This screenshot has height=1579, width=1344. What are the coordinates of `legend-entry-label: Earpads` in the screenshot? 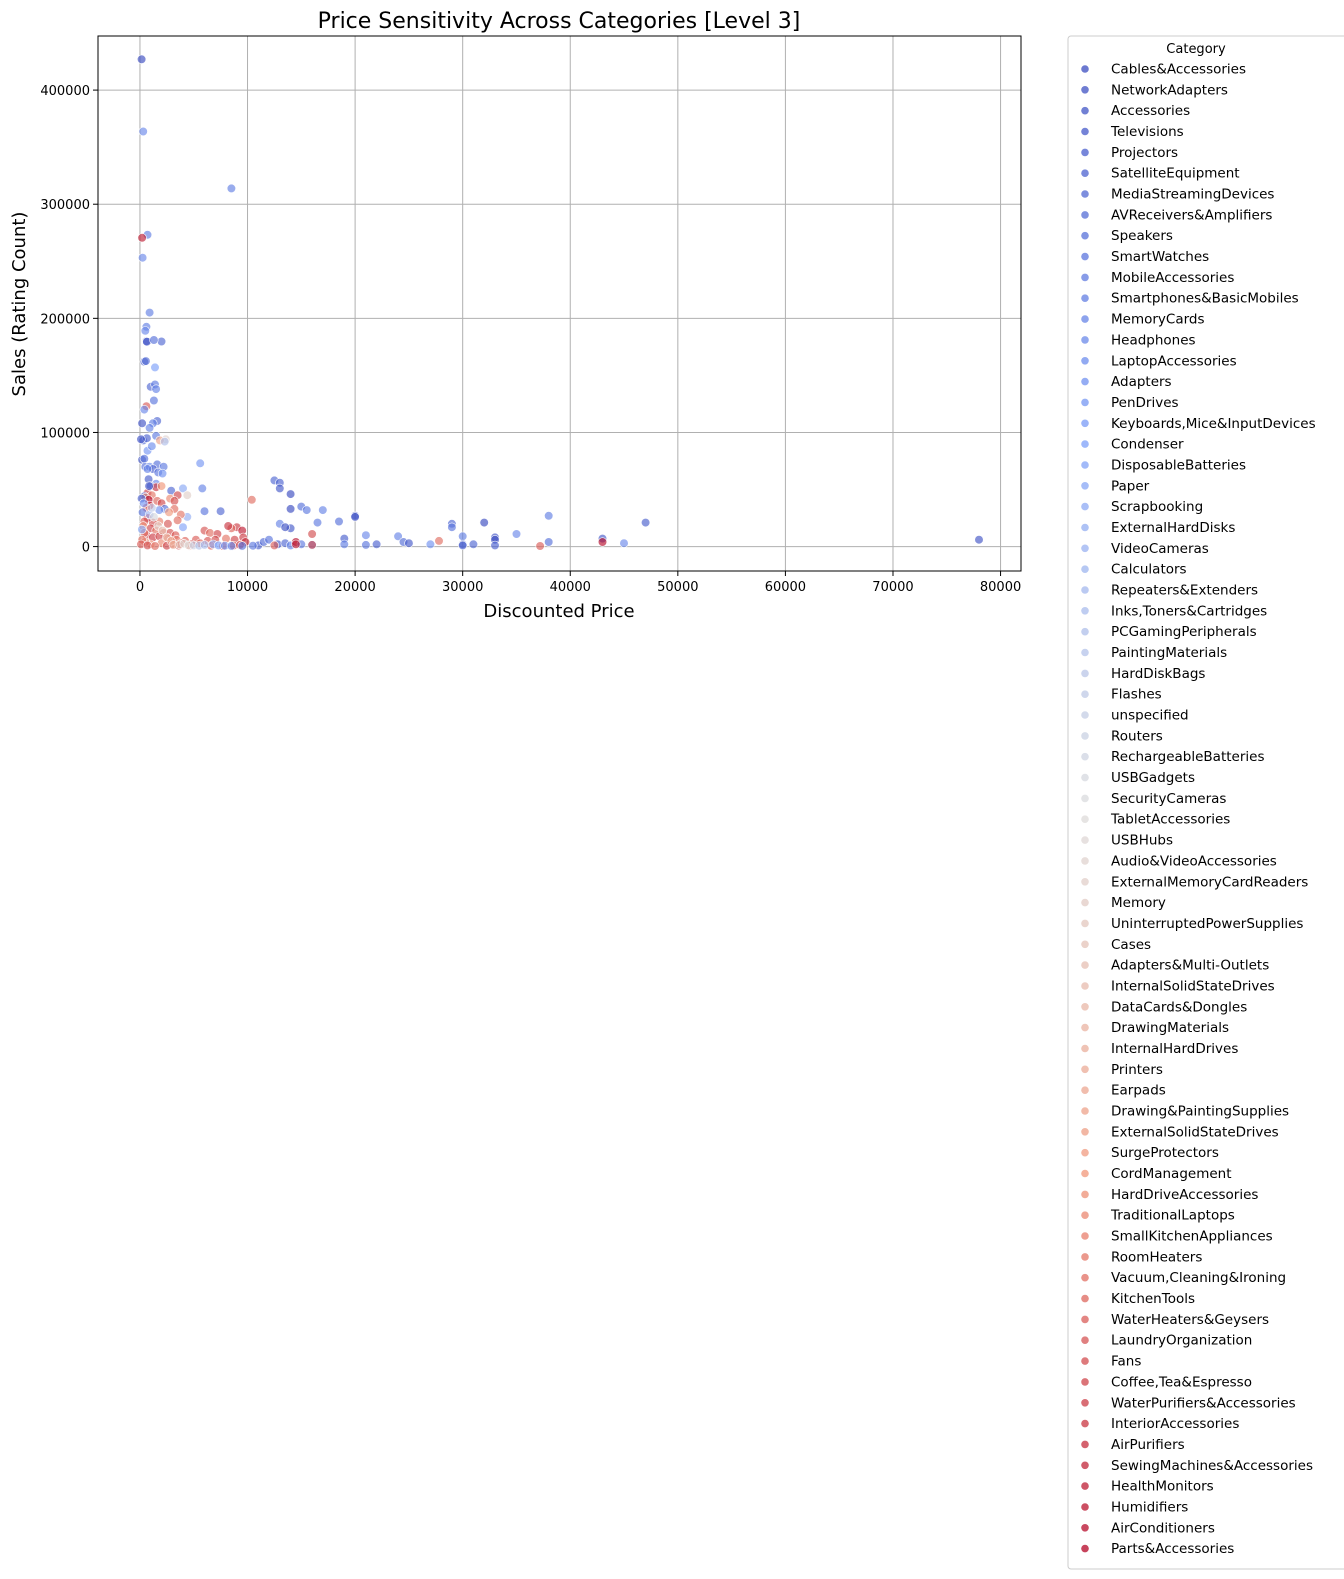 It's located at (1138, 1091).